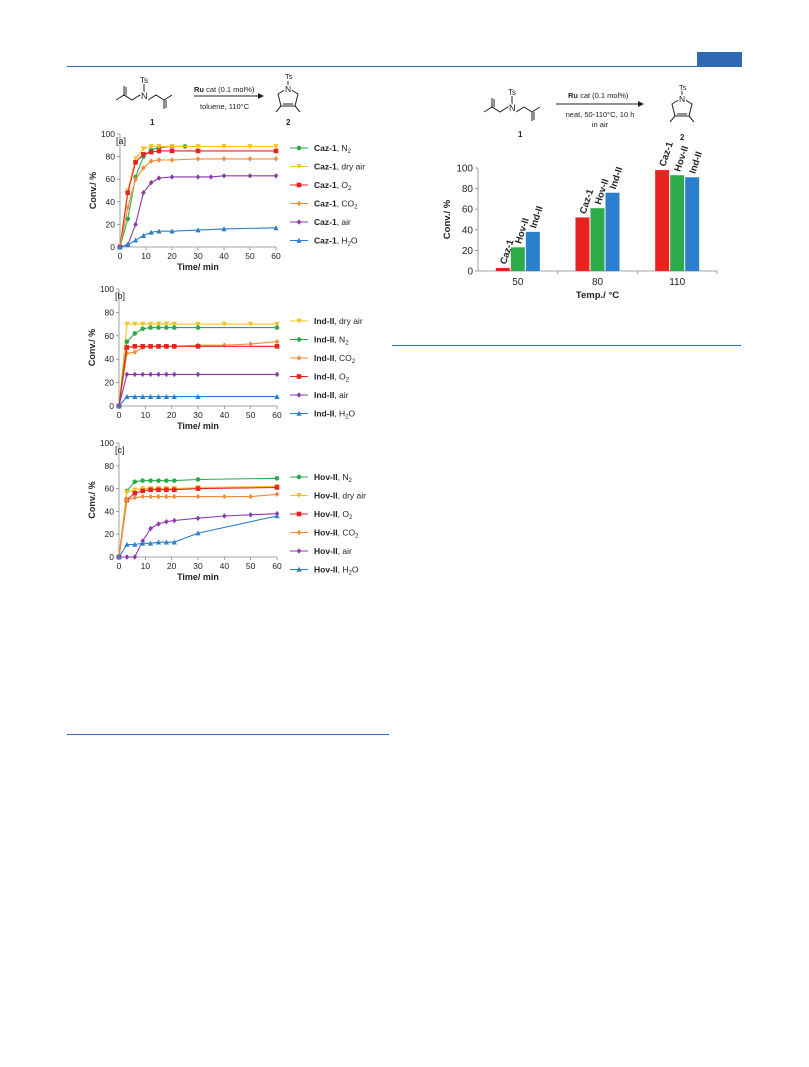 This screenshot has width=809, height=1067. I want to click on y-tick-label: 80, so click(111, 157).